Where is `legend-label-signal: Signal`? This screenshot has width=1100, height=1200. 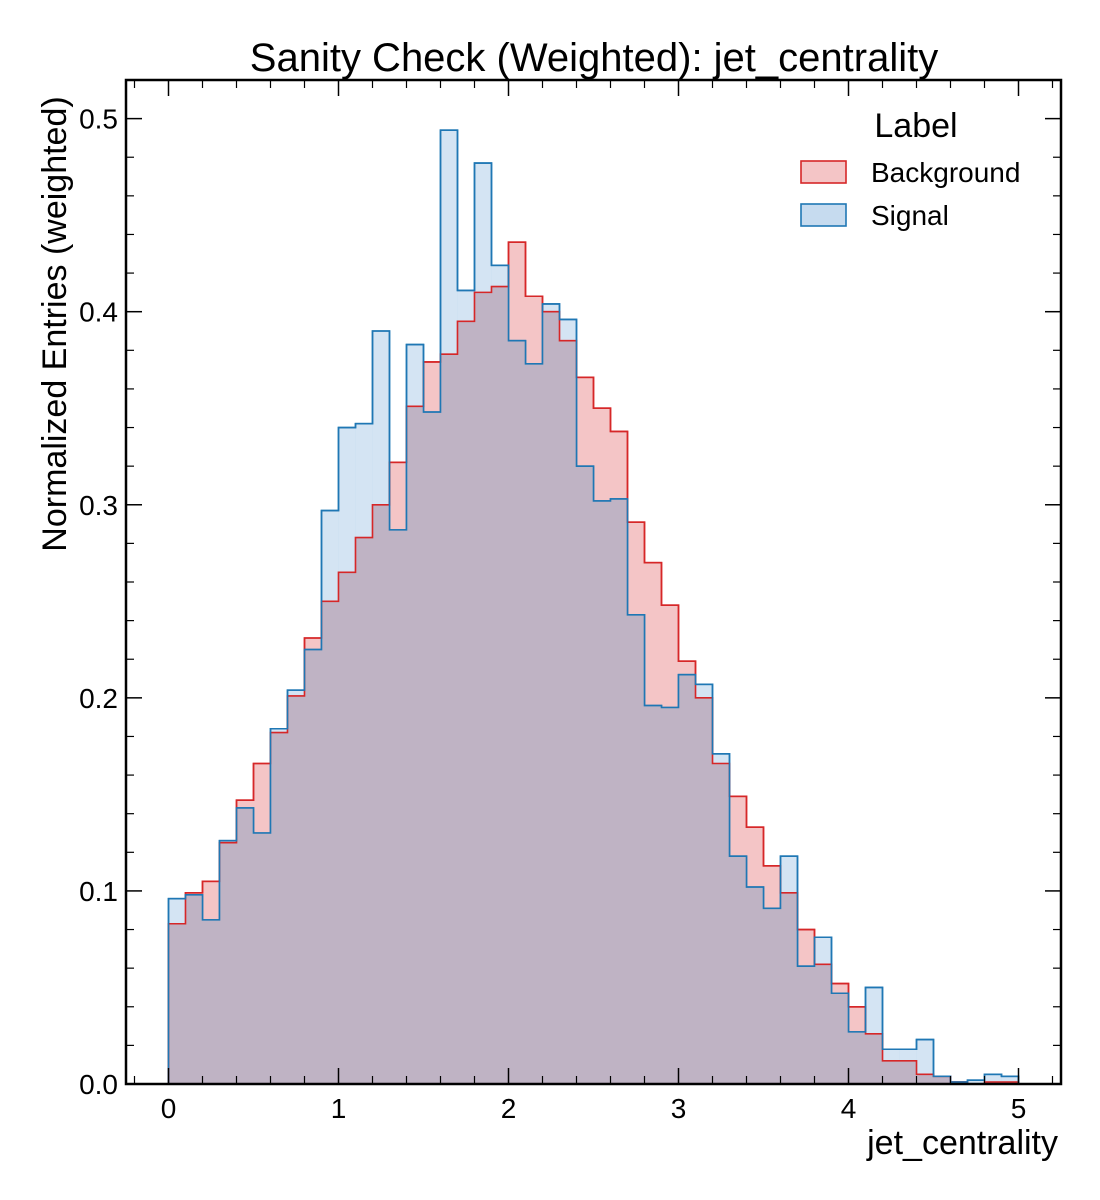 legend-label-signal: Signal is located at coordinates (910, 215).